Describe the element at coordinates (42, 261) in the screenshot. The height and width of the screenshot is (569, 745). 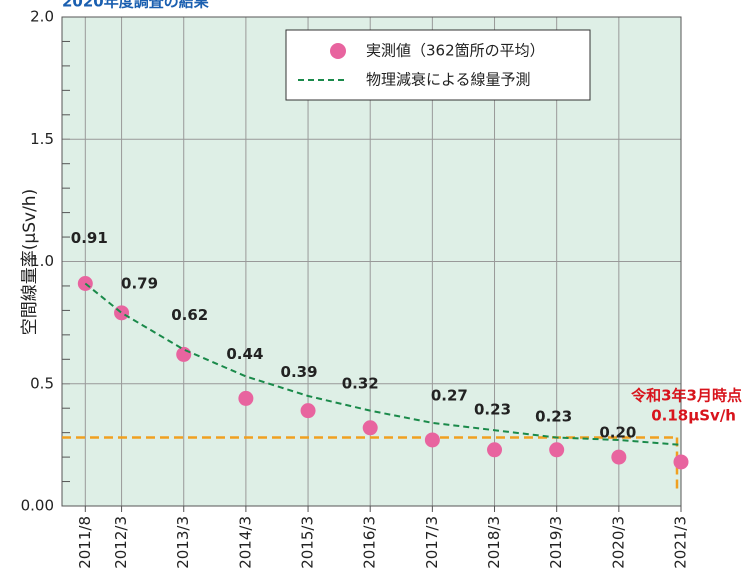
I see `y-tick-label: 1.0` at that location.